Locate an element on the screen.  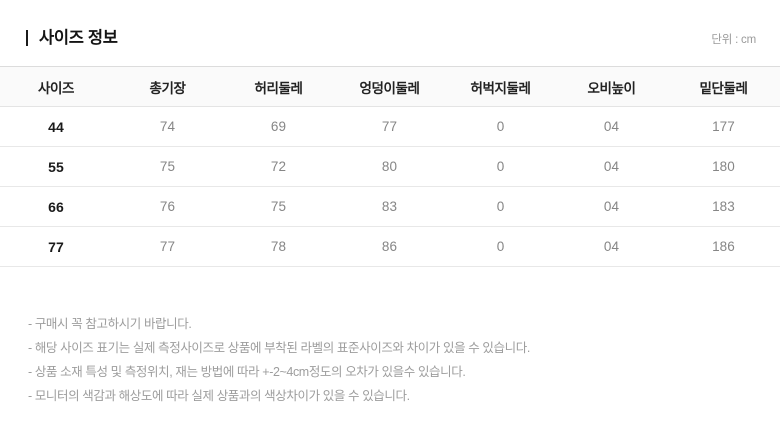
cell-size: 44 is located at coordinates (56, 126).